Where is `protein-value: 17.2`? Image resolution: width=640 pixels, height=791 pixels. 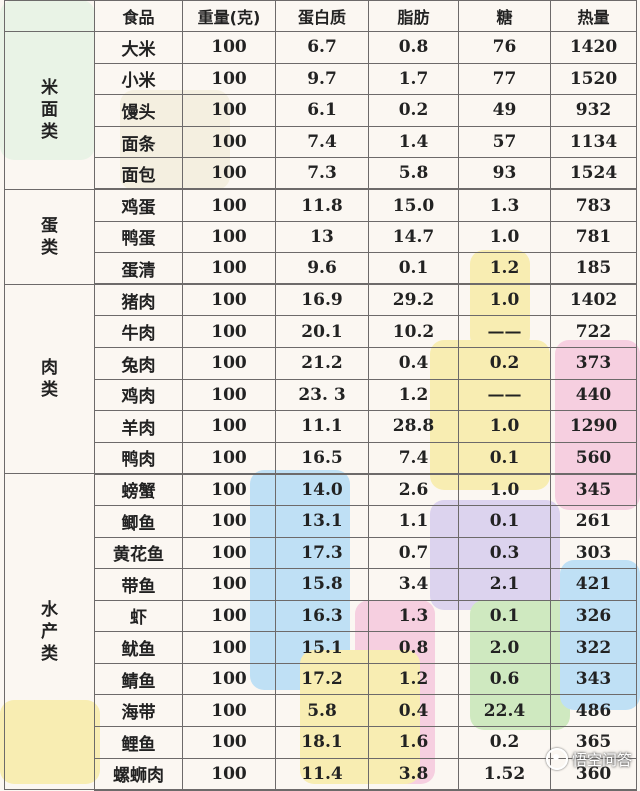 protein-value: 17.2 is located at coordinates (322, 679).